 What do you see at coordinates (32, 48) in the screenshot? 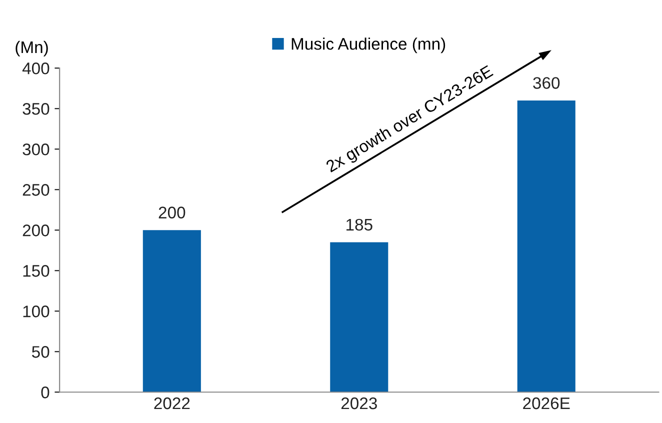
I see `y-axis-title: (Mn)` at bounding box center [32, 48].